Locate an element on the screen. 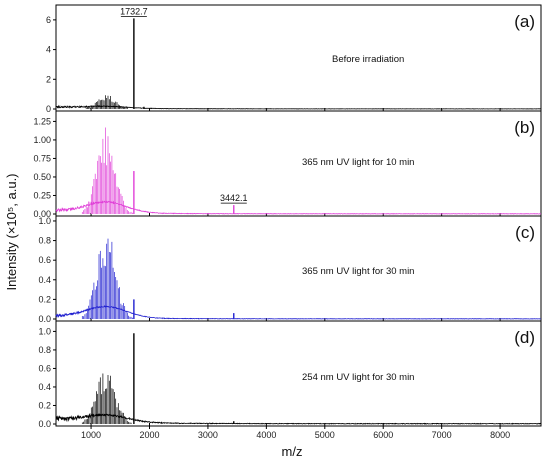 This screenshot has height=464, width=550. panel-letter: (c) is located at coordinates (525, 232).